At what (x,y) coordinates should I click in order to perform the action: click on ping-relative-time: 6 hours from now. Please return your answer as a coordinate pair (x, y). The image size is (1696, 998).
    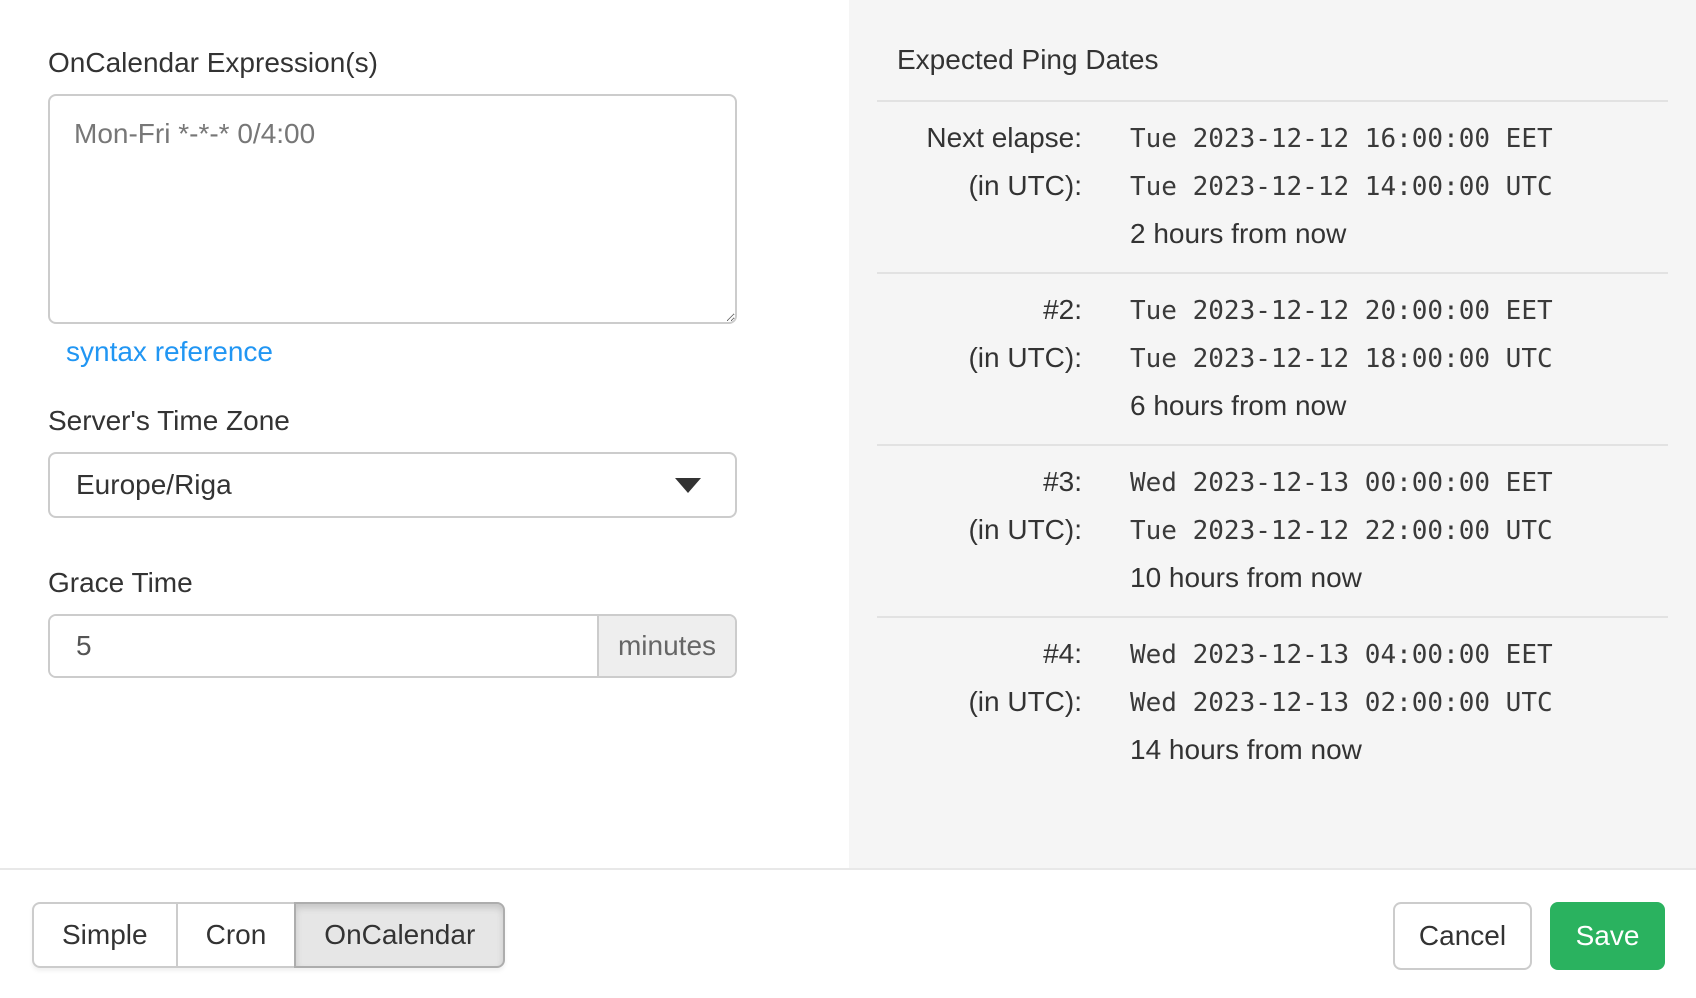
    Looking at the image, I should click on (1238, 405).